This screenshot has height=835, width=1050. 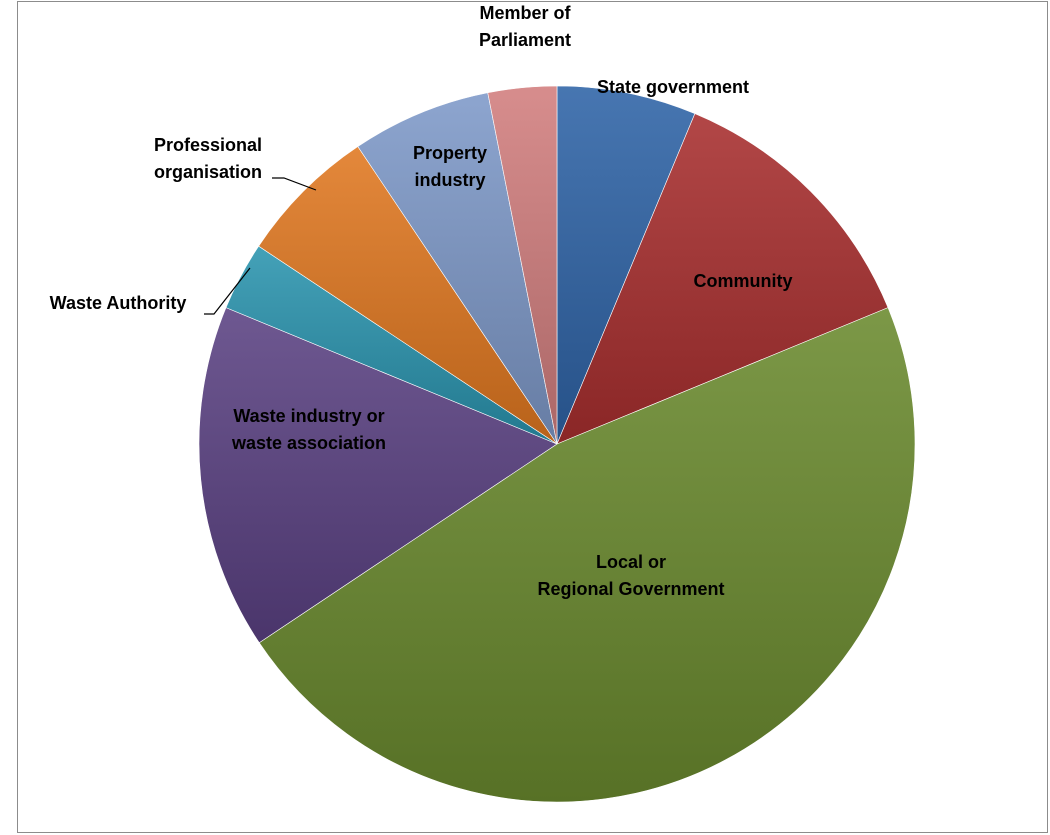 I want to click on pie-slice-state-government, so click(x=626, y=265).